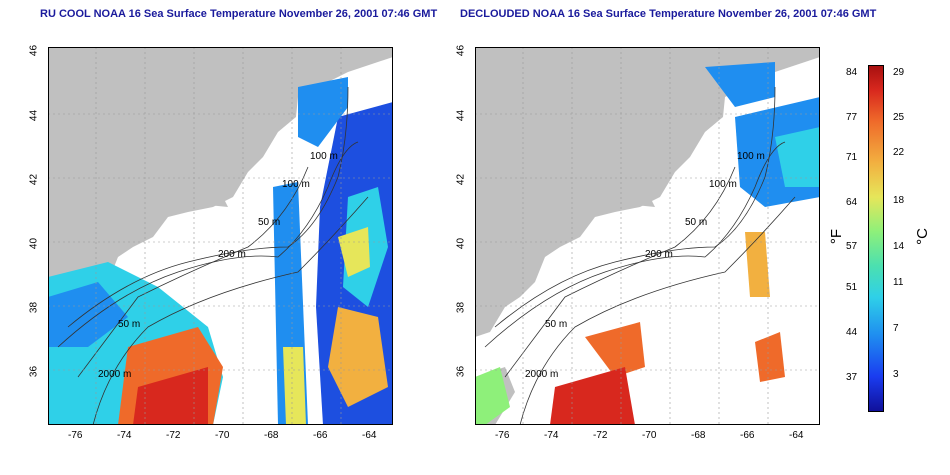  Describe the element at coordinates (852, 246) in the screenshot. I see `fahrenheit-tick: 57` at that location.